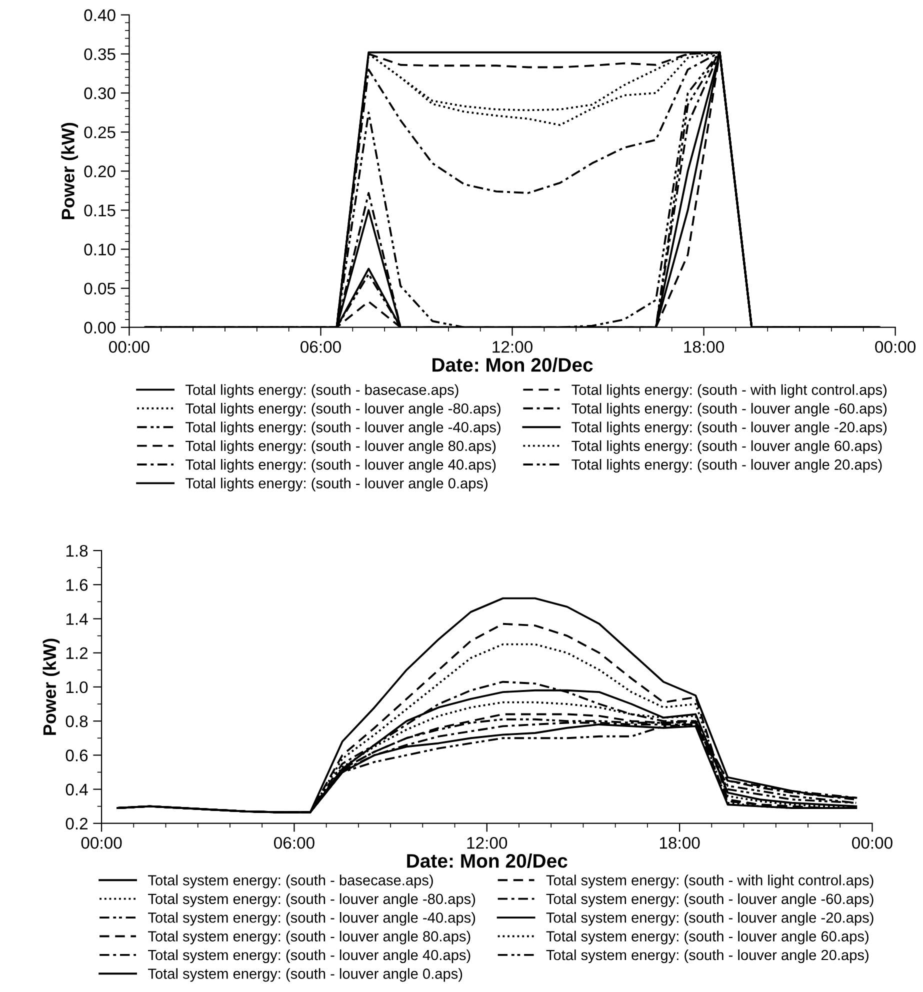 The width and height of the screenshot is (923, 992). What do you see at coordinates (305, 975) in the screenshot?
I see `legend-label: Total system energy: (south - louver angle 0.aps)` at bounding box center [305, 975].